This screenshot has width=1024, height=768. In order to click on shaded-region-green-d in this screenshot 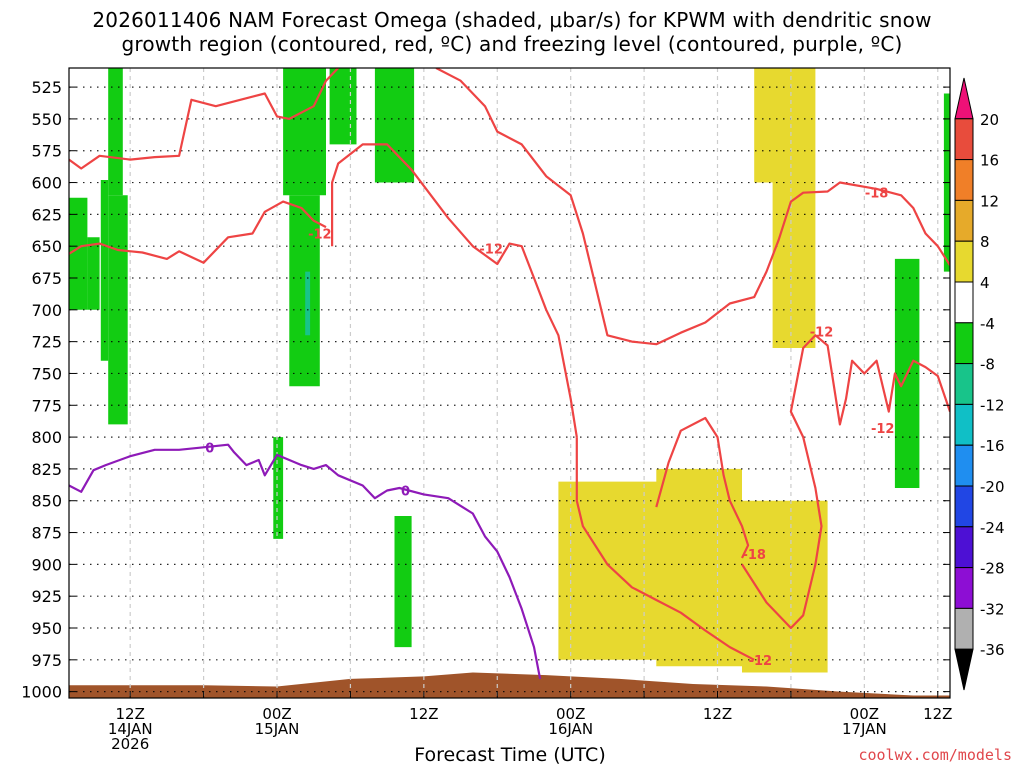, I will do `click(115, 132)`.